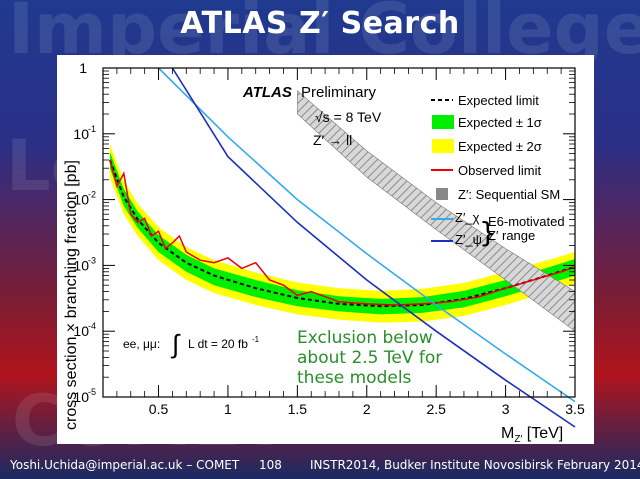  What do you see at coordinates (228, 409) in the screenshot?
I see `x-tick-label: 1` at bounding box center [228, 409].